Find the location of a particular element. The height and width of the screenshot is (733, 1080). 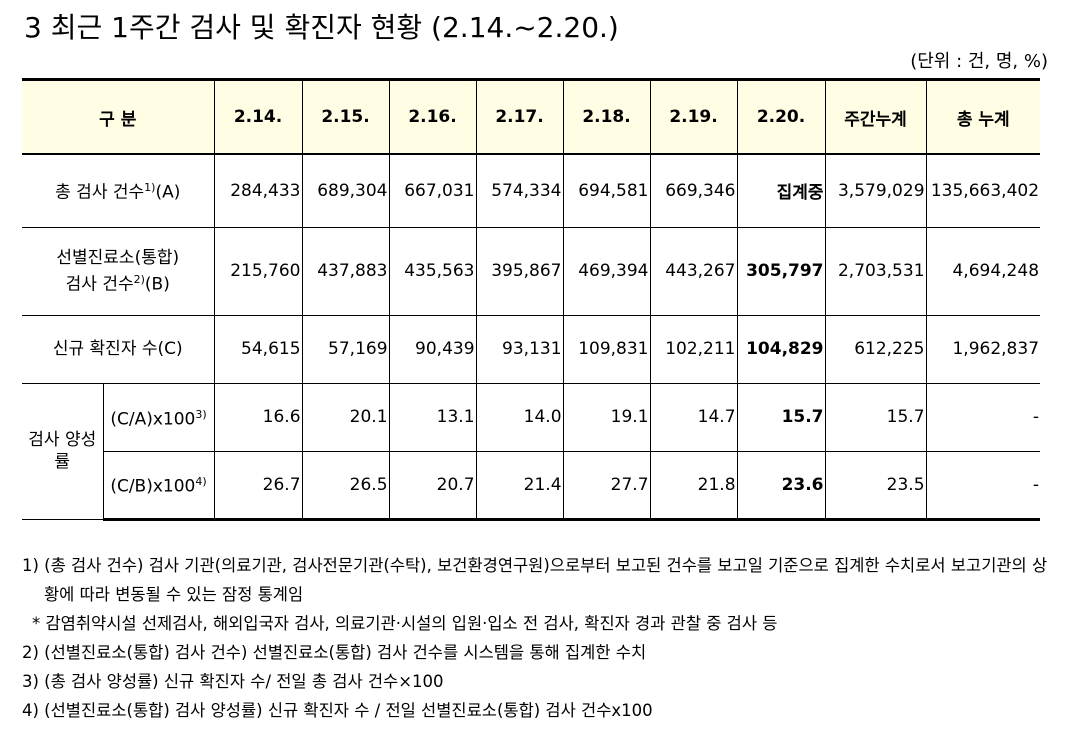

value-cell: 435,563 is located at coordinates (432, 271).